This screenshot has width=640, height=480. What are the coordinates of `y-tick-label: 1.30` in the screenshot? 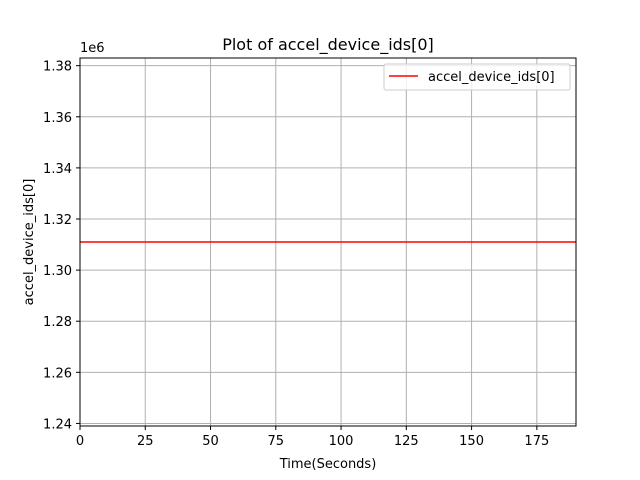 It's located at (57, 271).